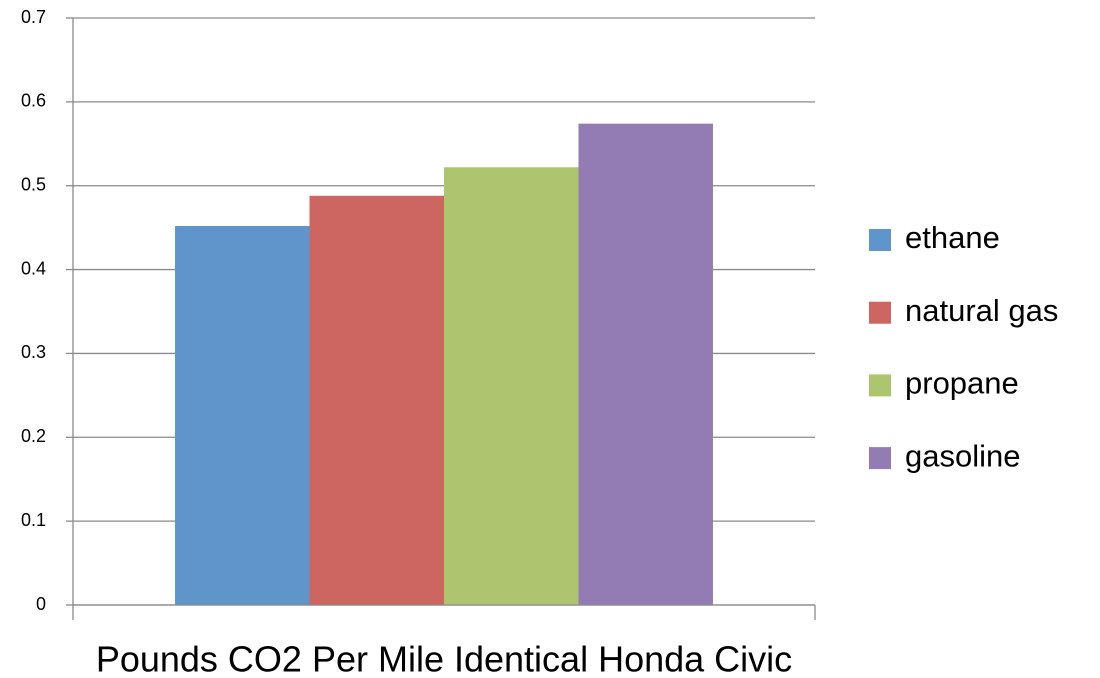 The height and width of the screenshot is (678, 1100). I want to click on y-tick-label: 0.2, so click(33, 436).